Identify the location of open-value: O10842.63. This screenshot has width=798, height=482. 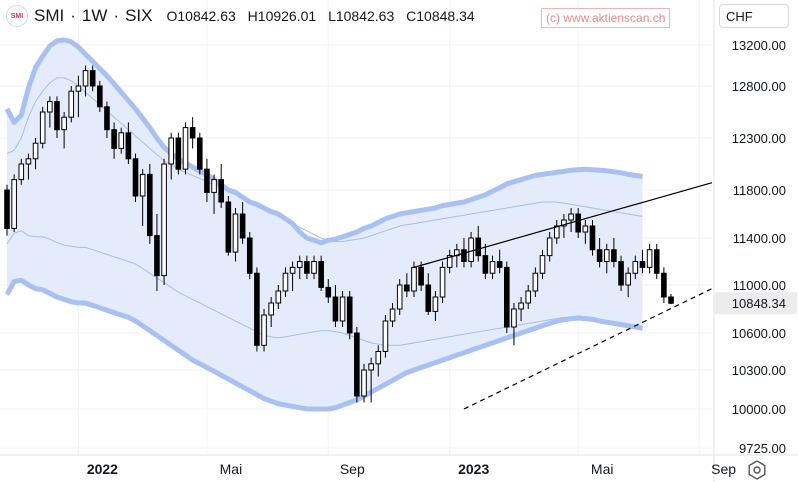
(201, 16).